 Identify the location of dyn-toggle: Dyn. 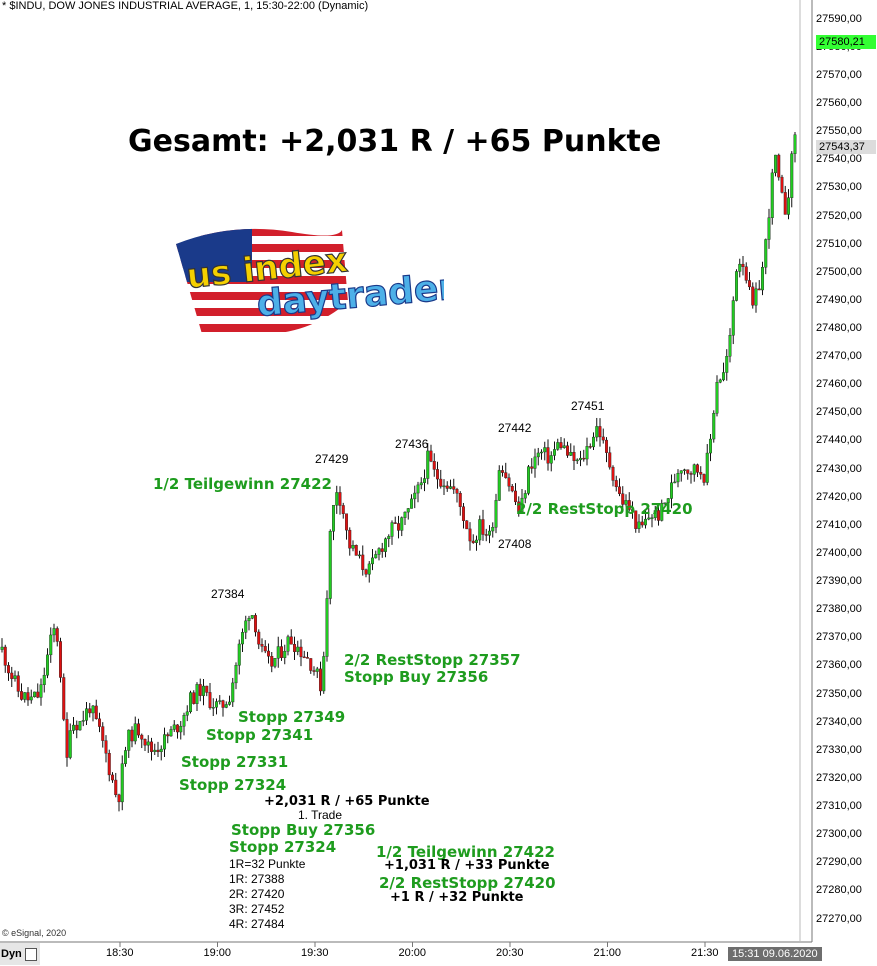
(20, 954).